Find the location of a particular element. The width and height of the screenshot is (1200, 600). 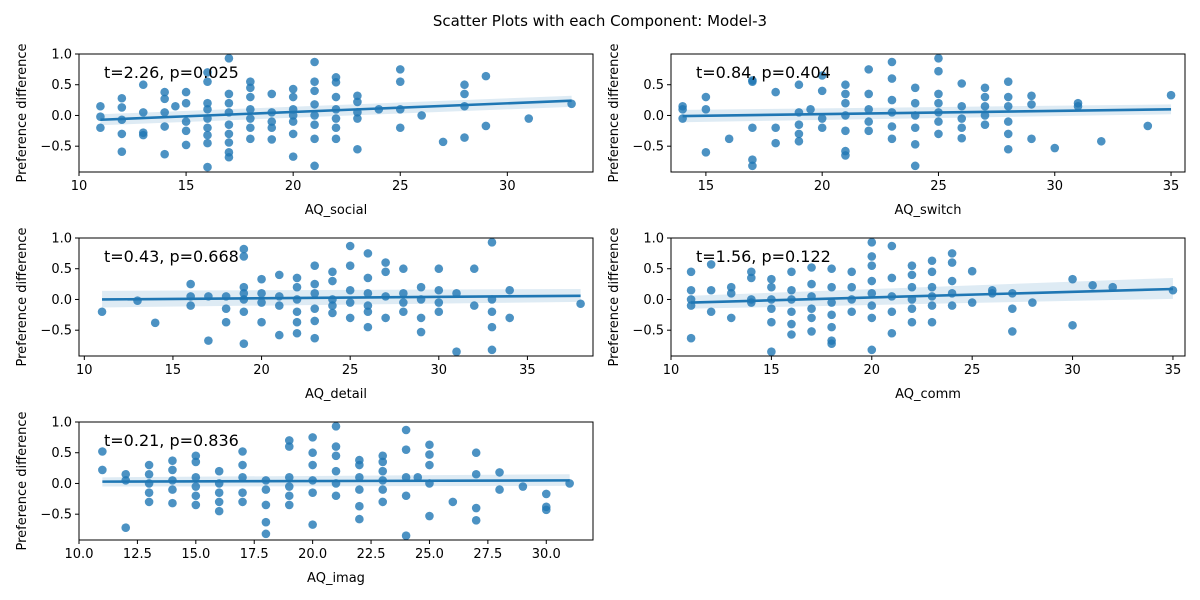

stats-annotation: t=0.43, p=0.668 is located at coordinates (171, 256).